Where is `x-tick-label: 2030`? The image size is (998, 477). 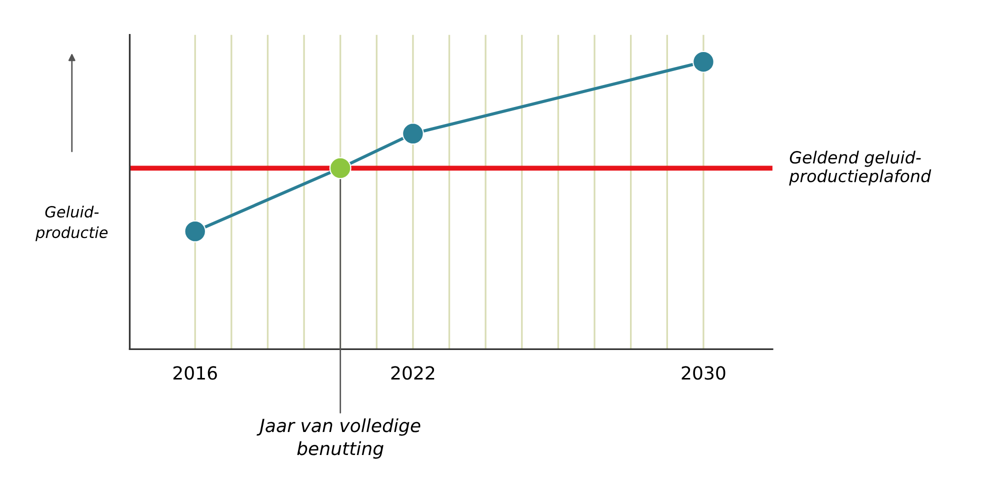 x-tick-label: 2030 is located at coordinates (704, 373).